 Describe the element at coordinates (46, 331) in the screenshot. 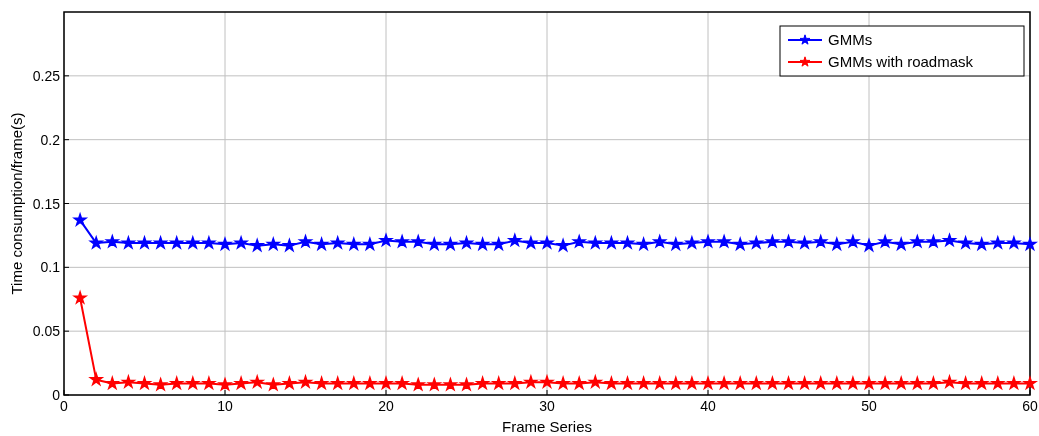

I see `y-tick-label: 0.05` at that location.